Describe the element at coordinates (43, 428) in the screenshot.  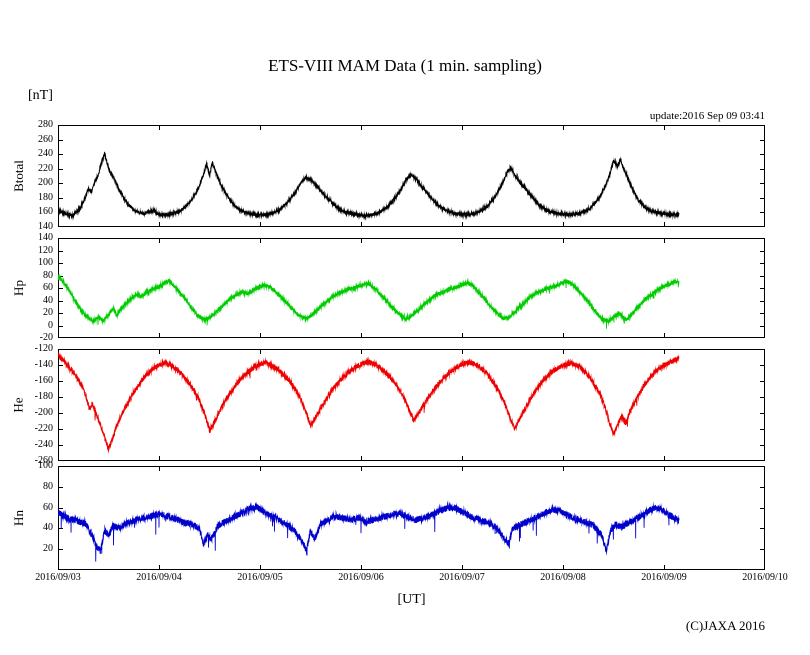
I see `y-tick-label: -220` at that location.